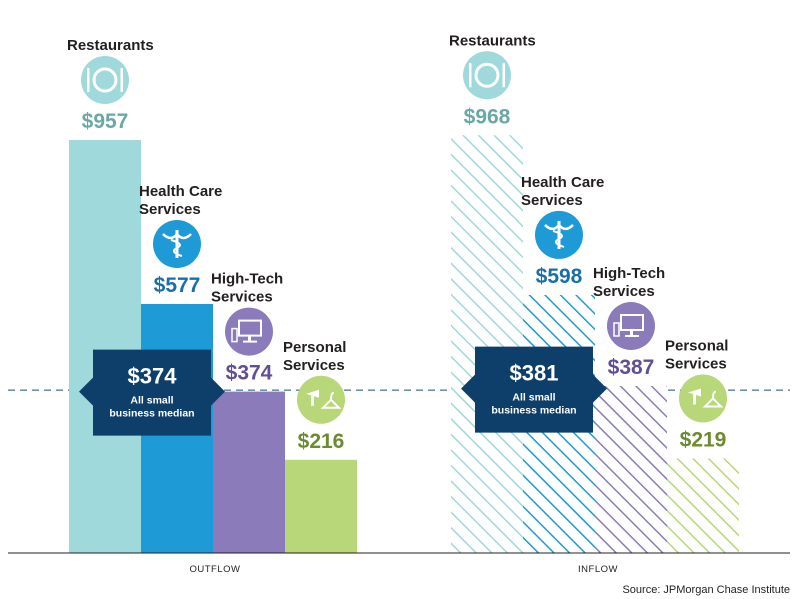  I want to click on bar-group-restaurants: $968 Restaurants, so click(492, 292).